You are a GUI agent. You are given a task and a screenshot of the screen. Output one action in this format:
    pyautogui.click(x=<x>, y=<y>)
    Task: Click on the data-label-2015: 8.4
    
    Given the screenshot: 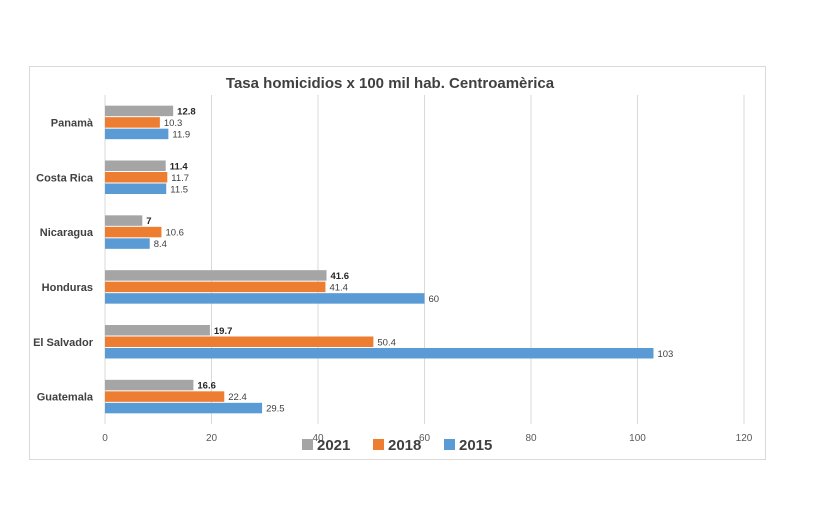 What is the action you would take?
    pyautogui.click(x=160, y=244)
    